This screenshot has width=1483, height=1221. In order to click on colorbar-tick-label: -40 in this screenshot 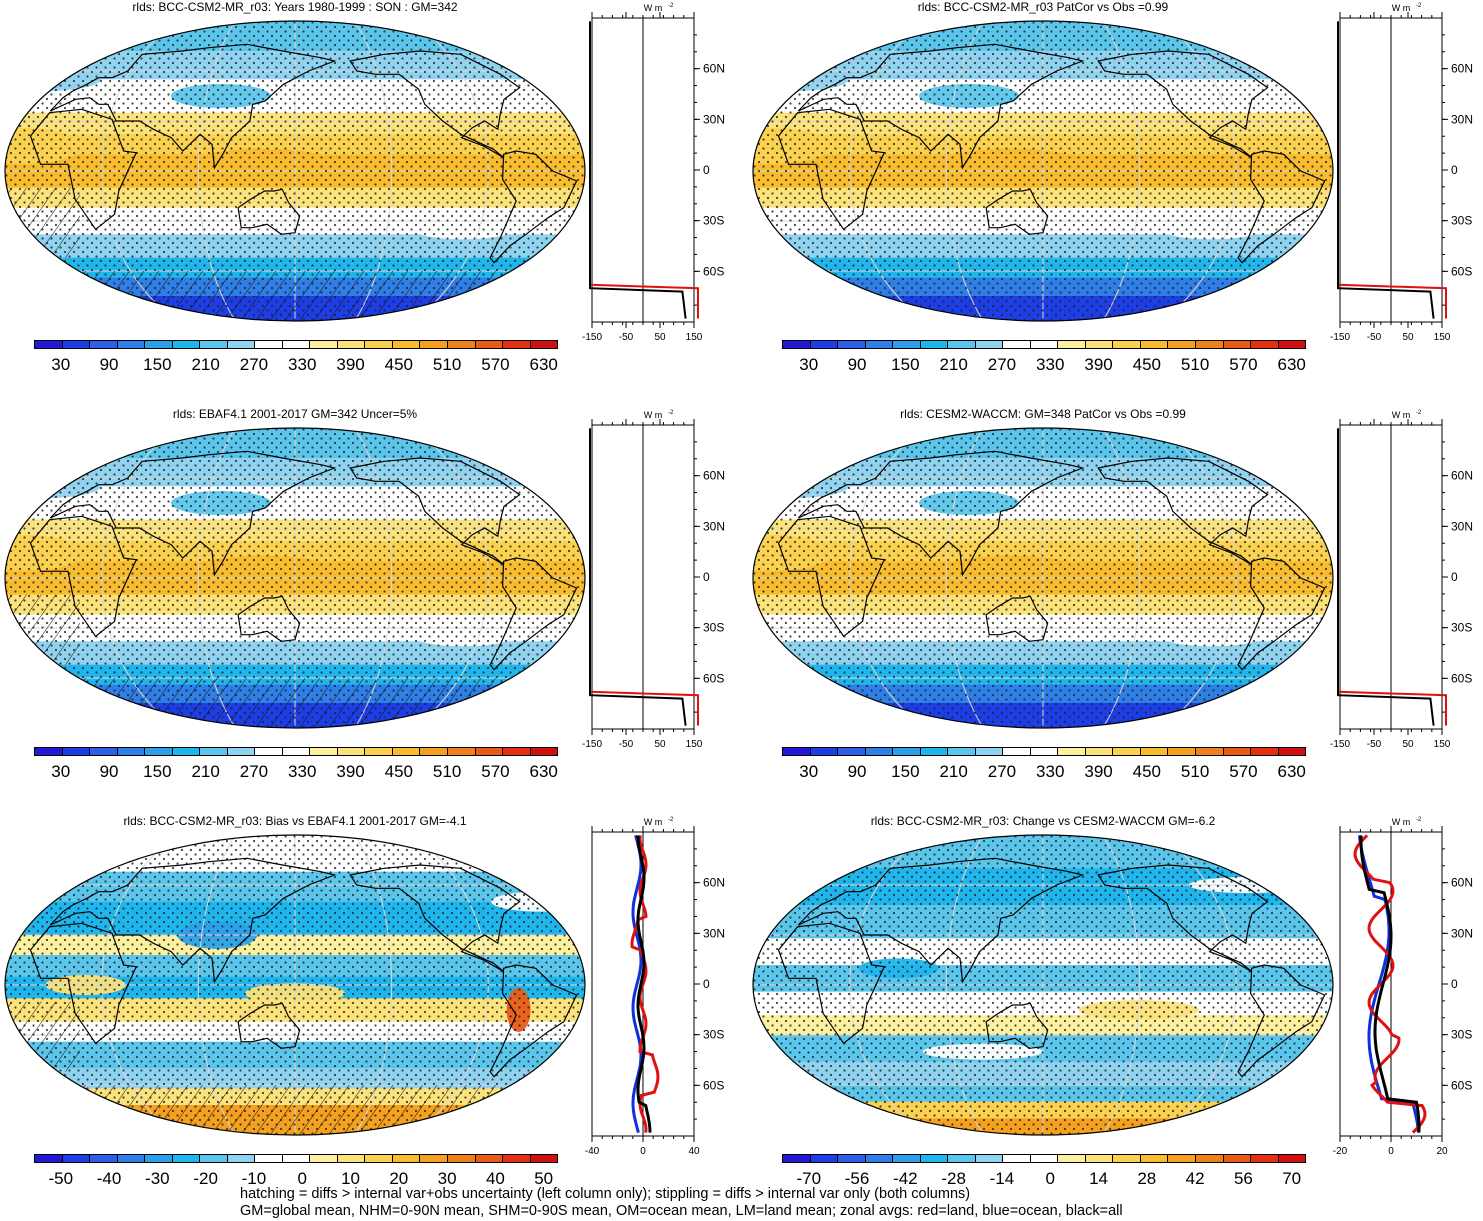, I will do `click(109, 1178)`.